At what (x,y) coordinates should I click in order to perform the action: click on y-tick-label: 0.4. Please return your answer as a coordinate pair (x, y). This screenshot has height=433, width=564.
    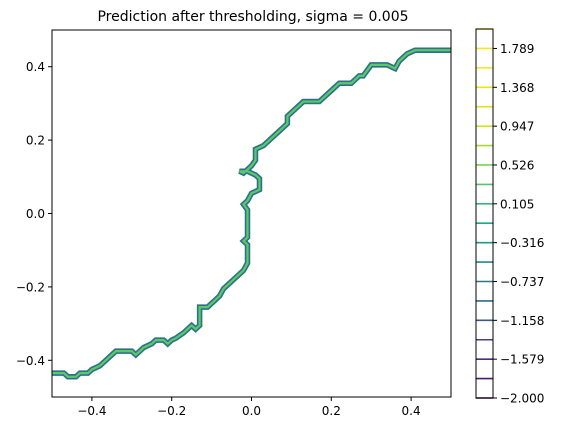
    Looking at the image, I should click on (35, 67).